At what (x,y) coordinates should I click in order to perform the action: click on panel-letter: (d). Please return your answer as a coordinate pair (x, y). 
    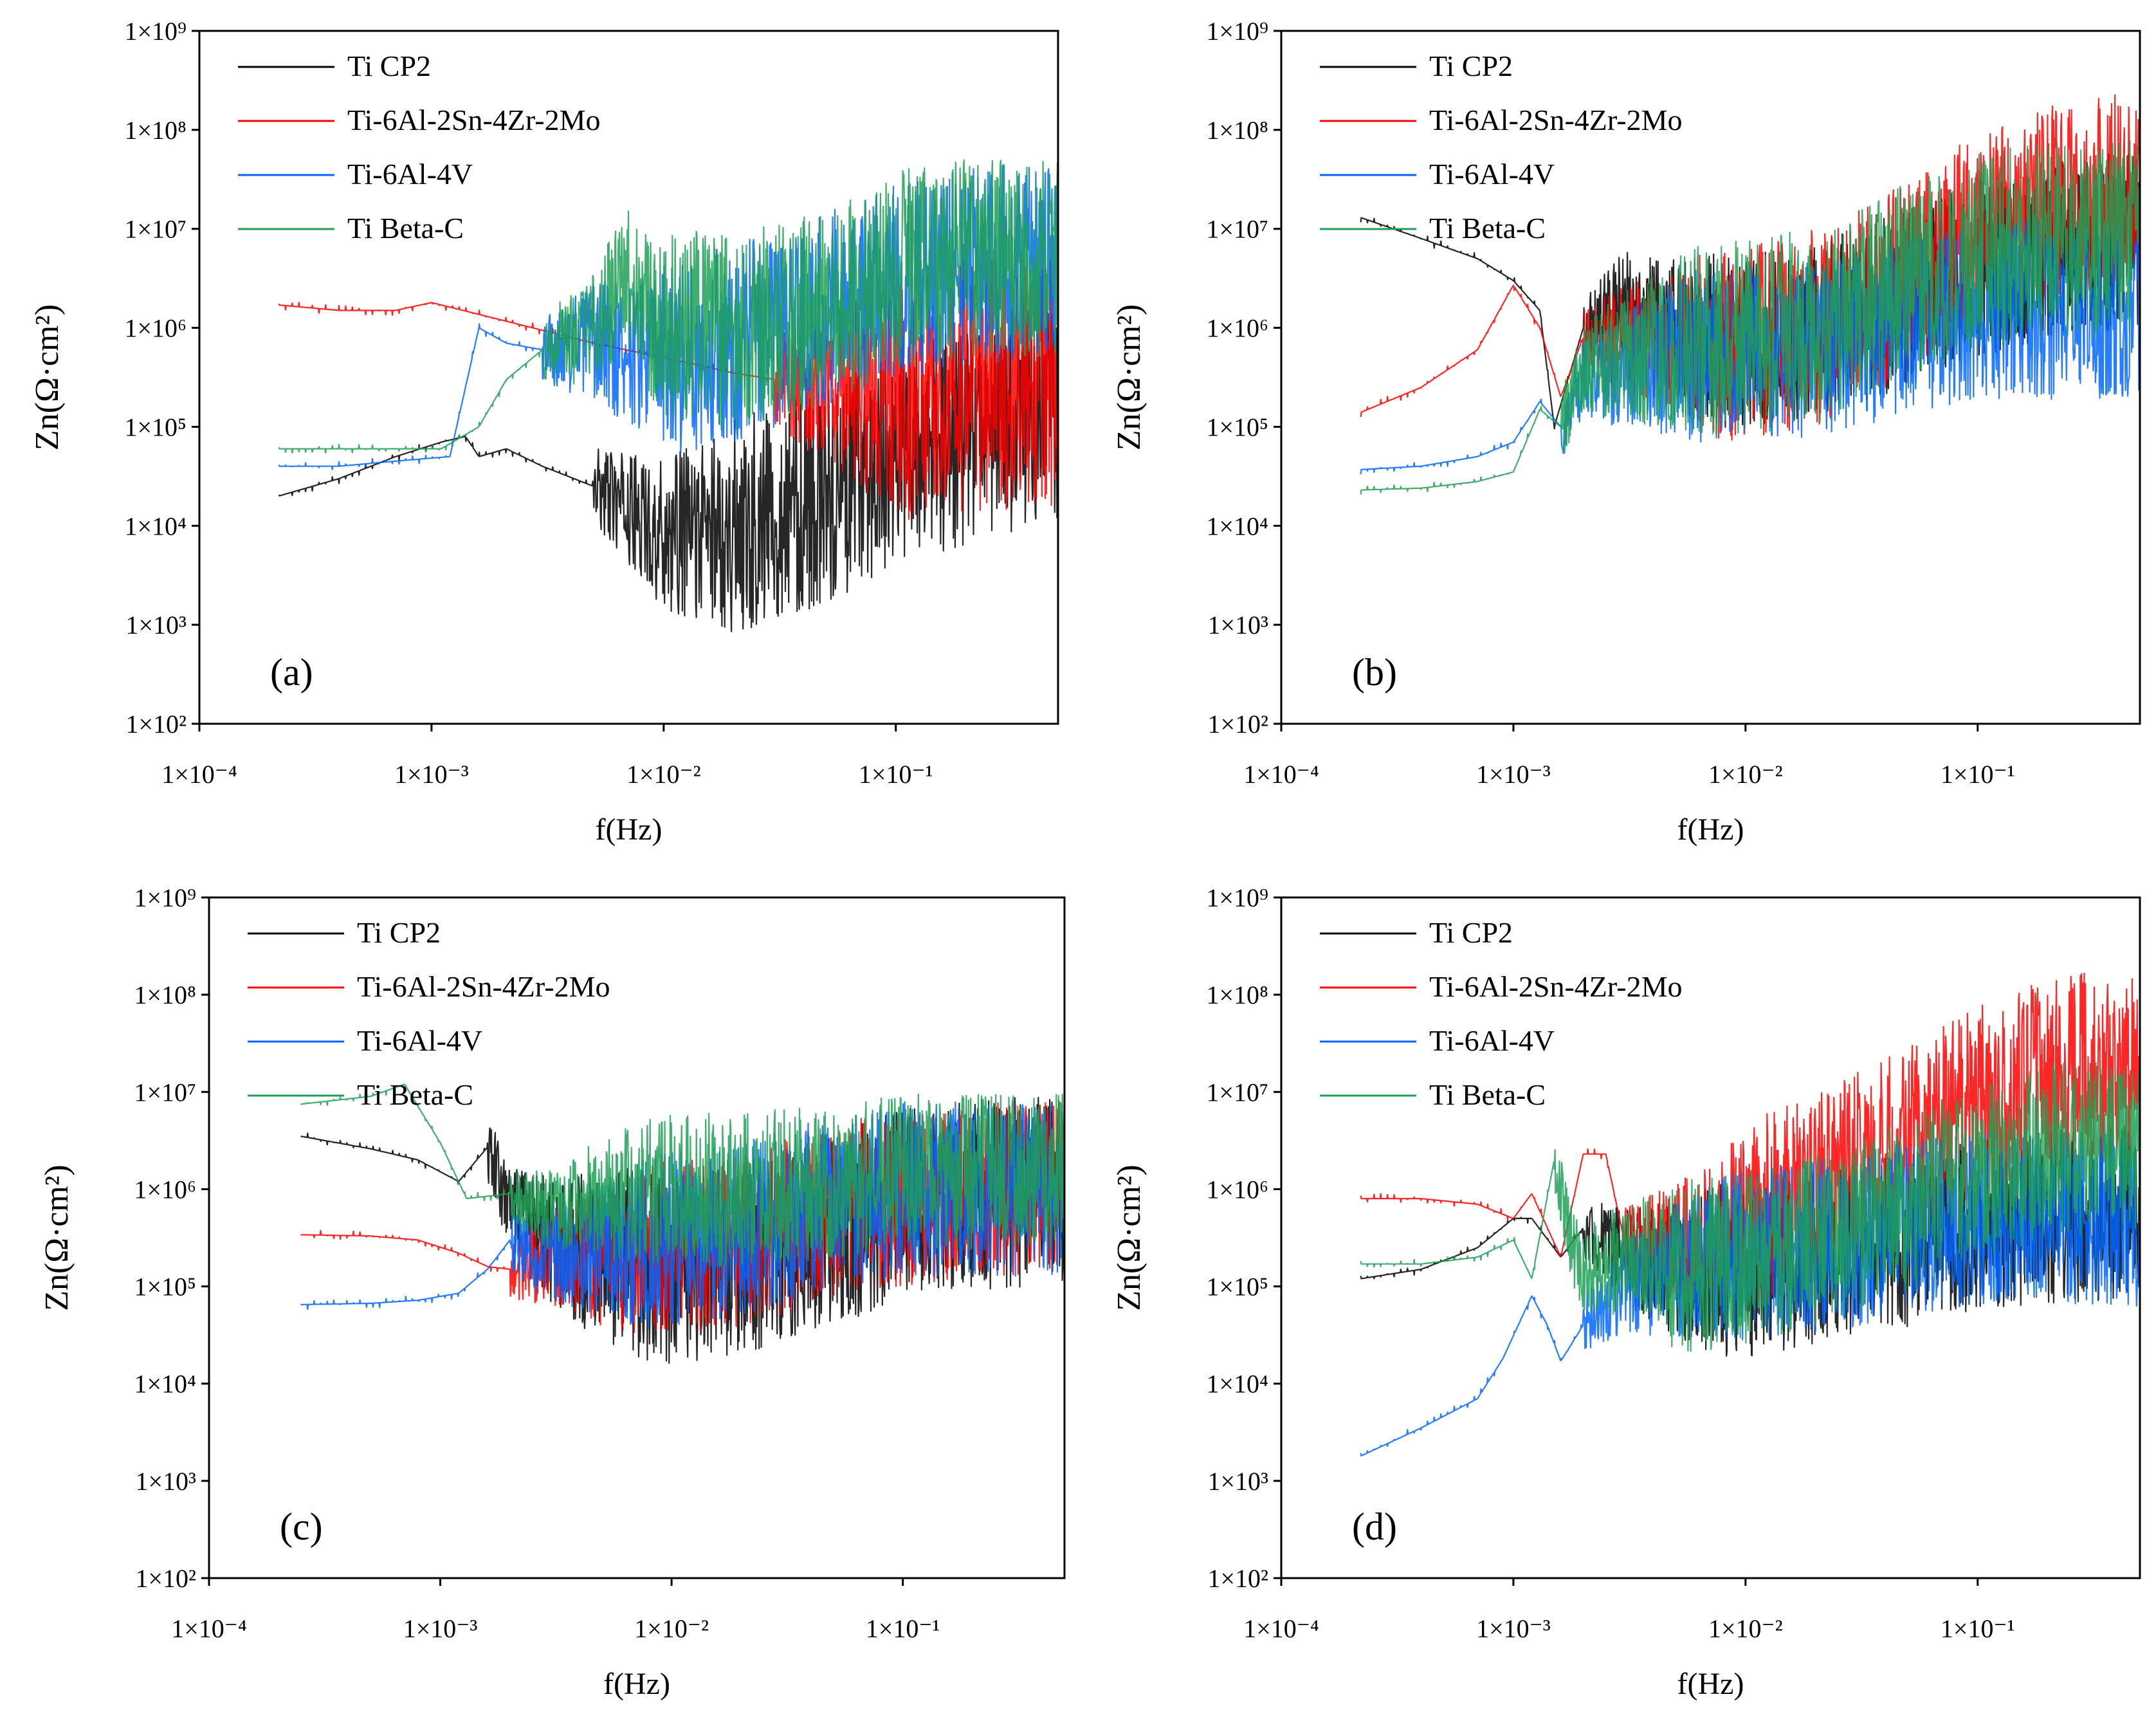
    Looking at the image, I should click on (1374, 1526).